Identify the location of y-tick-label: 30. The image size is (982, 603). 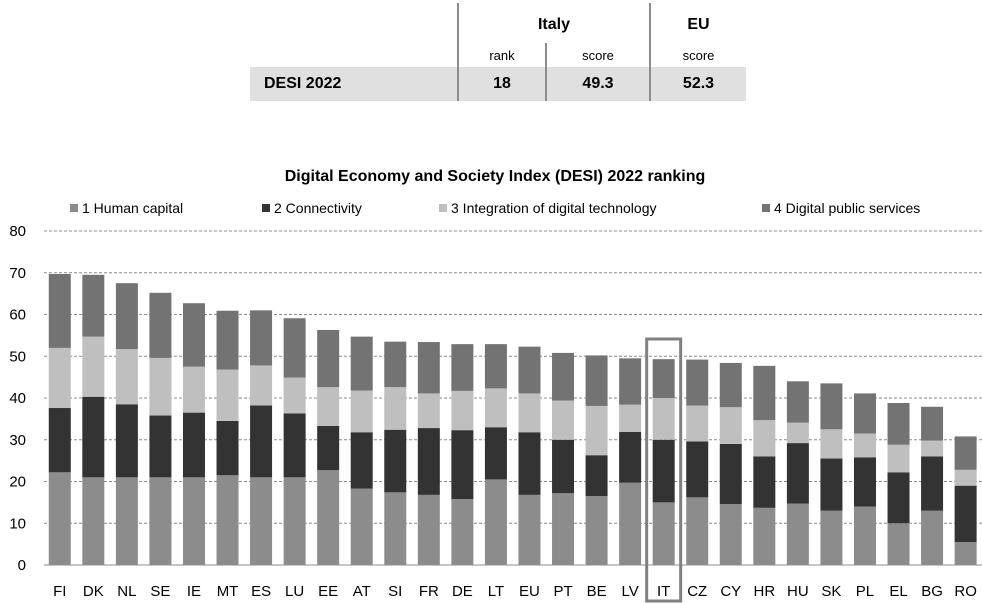
(17, 440).